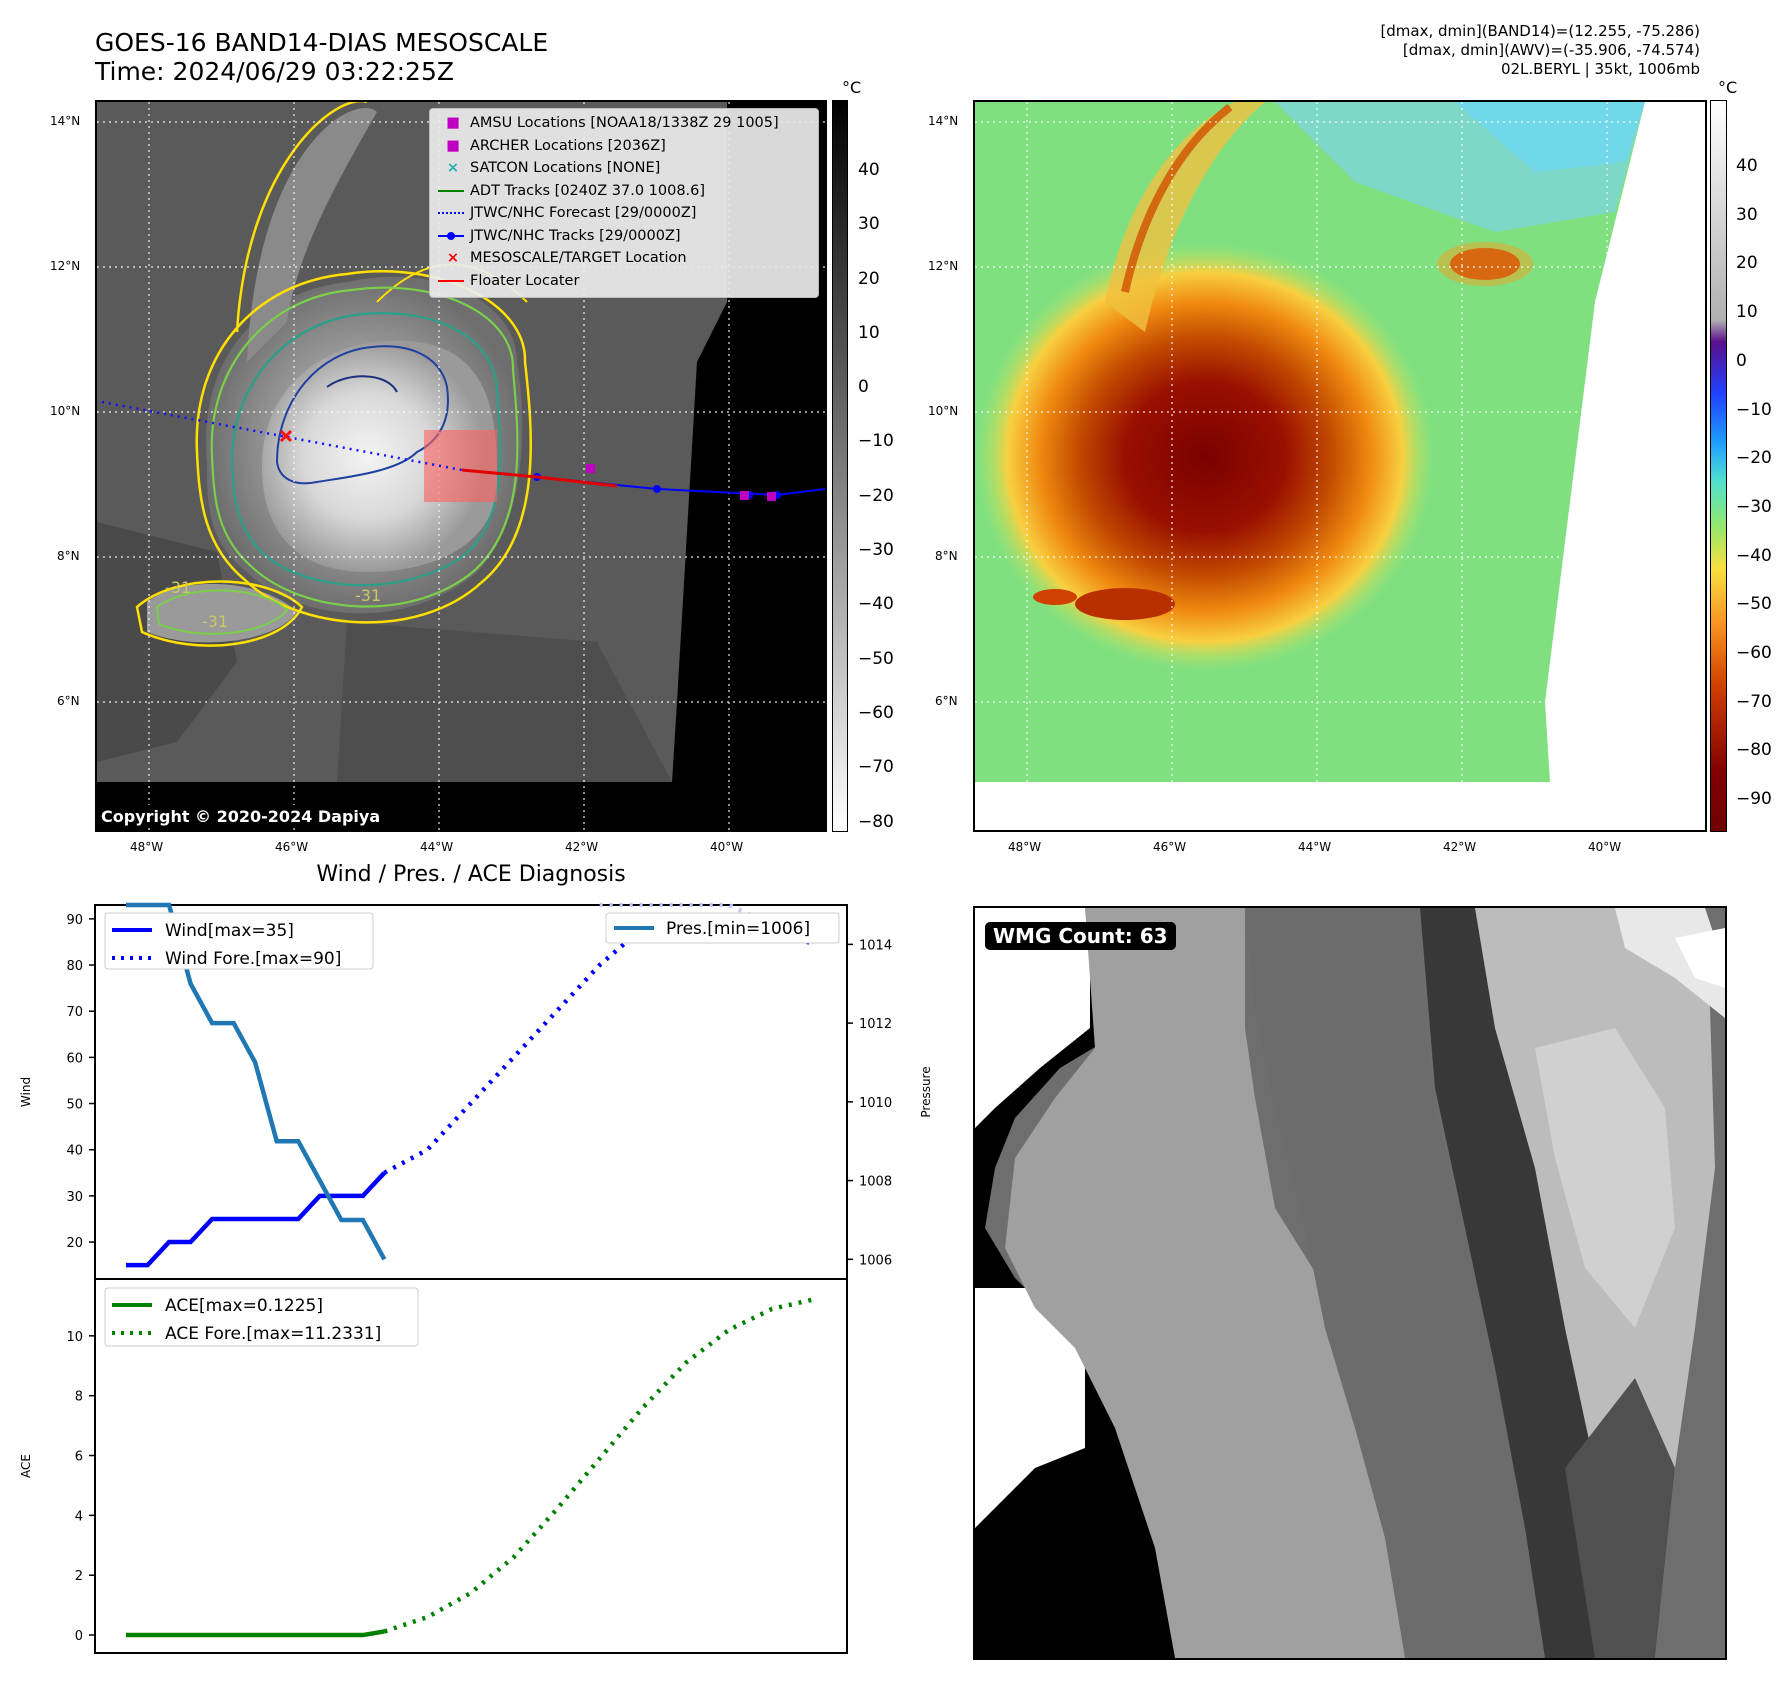 This screenshot has height=1690, width=1788. What do you see at coordinates (875, 945) in the screenshot?
I see `tick-label: 1014` at bounding box center [875, 945].